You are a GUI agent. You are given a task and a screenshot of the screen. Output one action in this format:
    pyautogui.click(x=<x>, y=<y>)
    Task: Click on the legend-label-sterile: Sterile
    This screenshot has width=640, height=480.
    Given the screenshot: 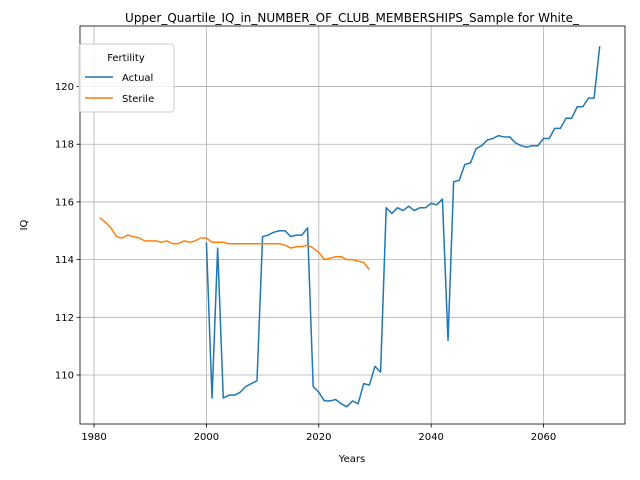 What is the action you would take?
    pyautogui.click(x=138, y=99)
    